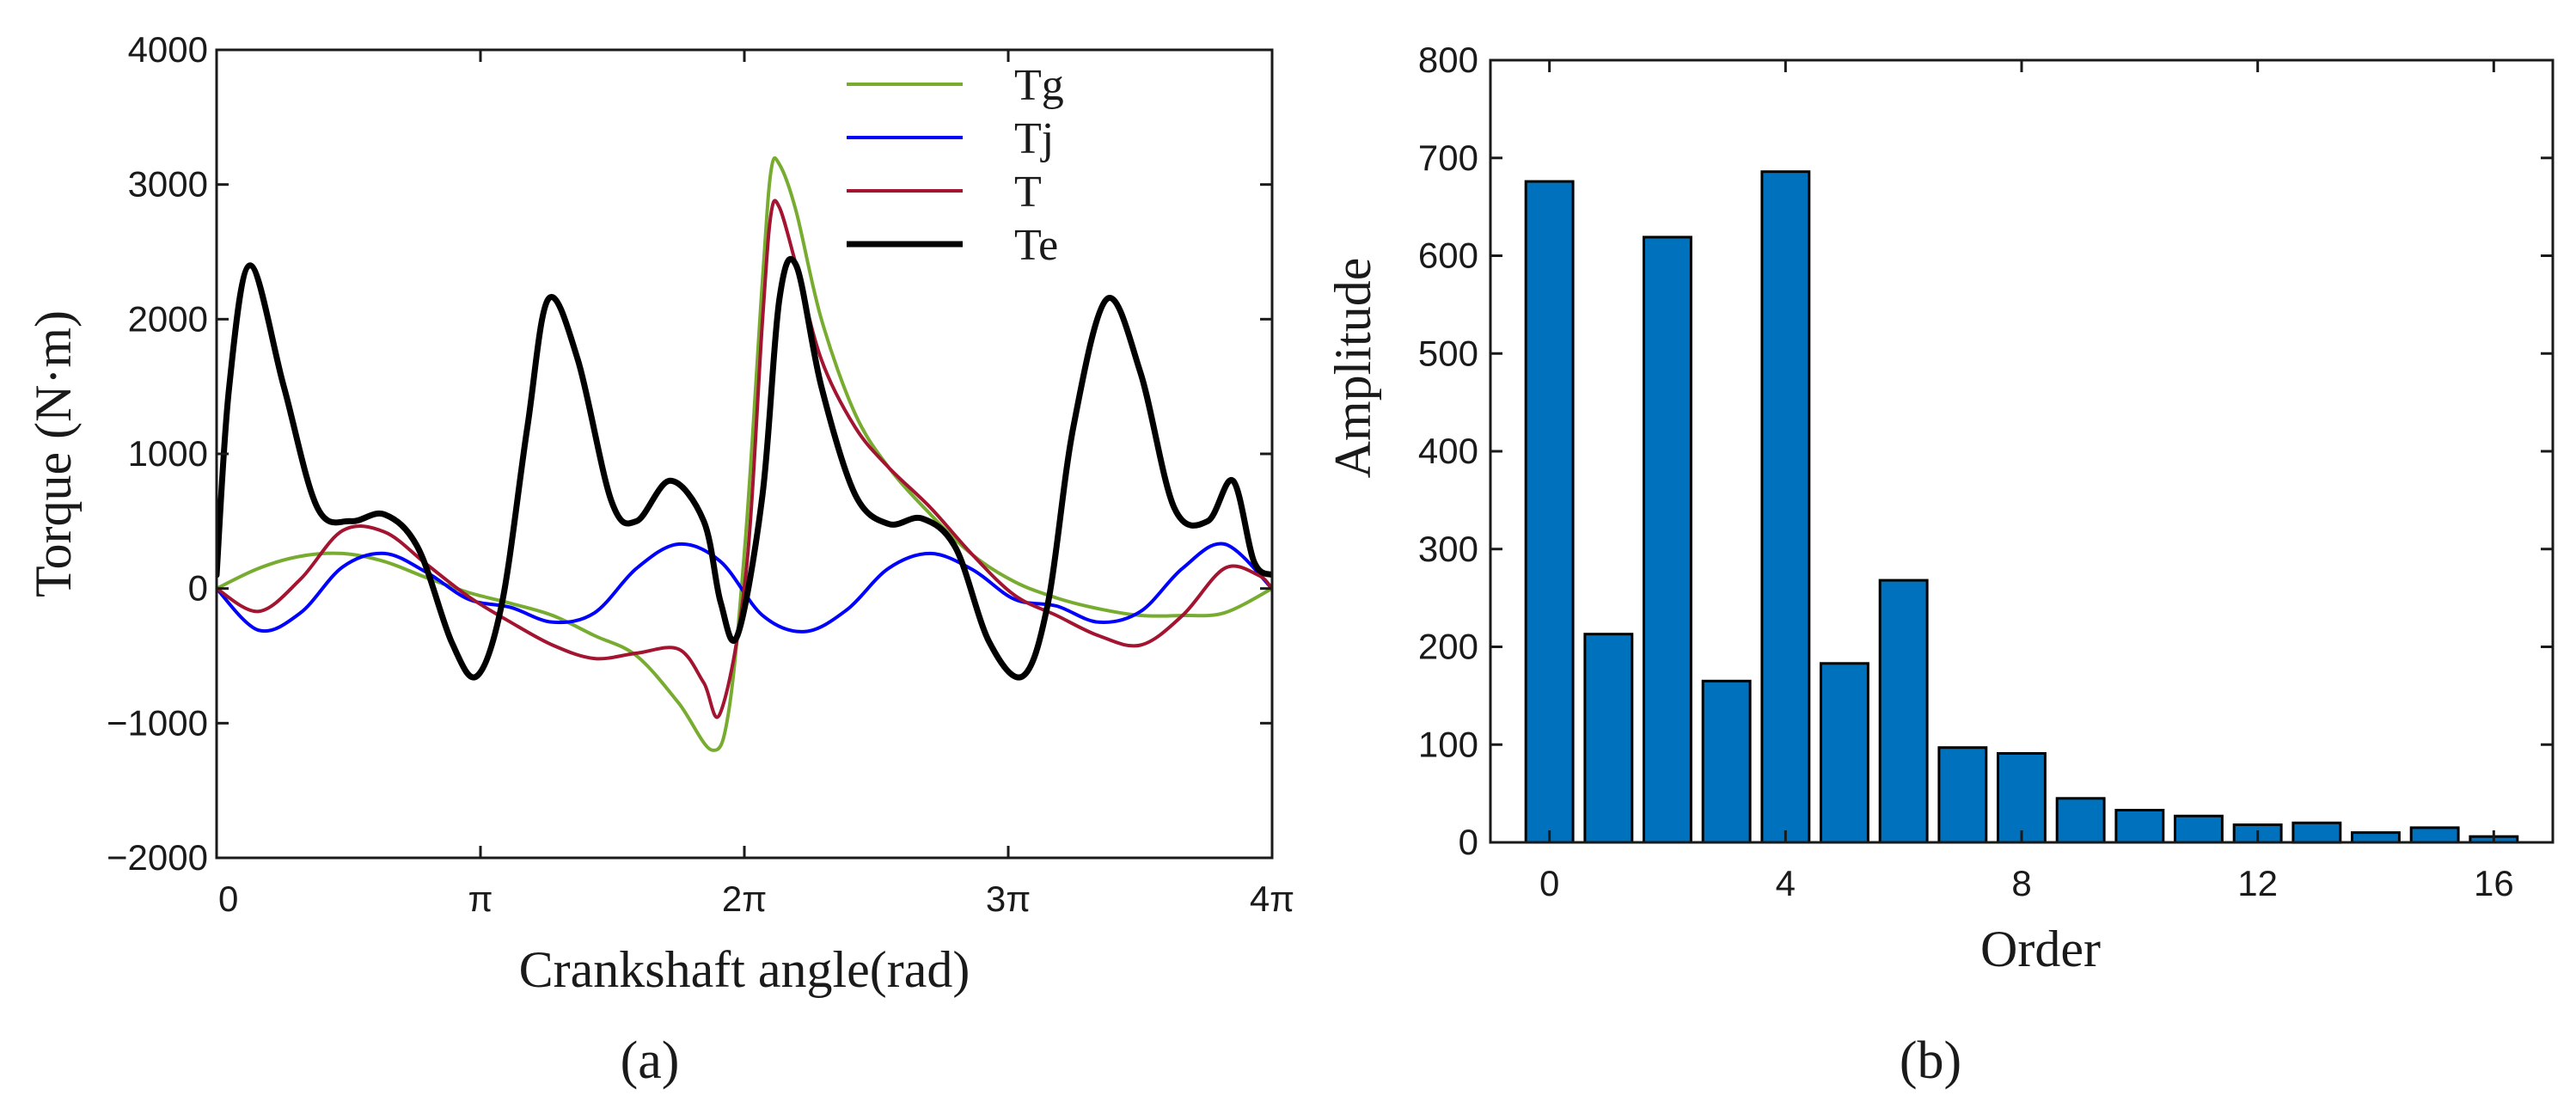 This screenshot has width=2576, height=1114. Describe the element at coordinates (168, 49) in the screenshot. I see `y-tick-label: 4000` at that location.